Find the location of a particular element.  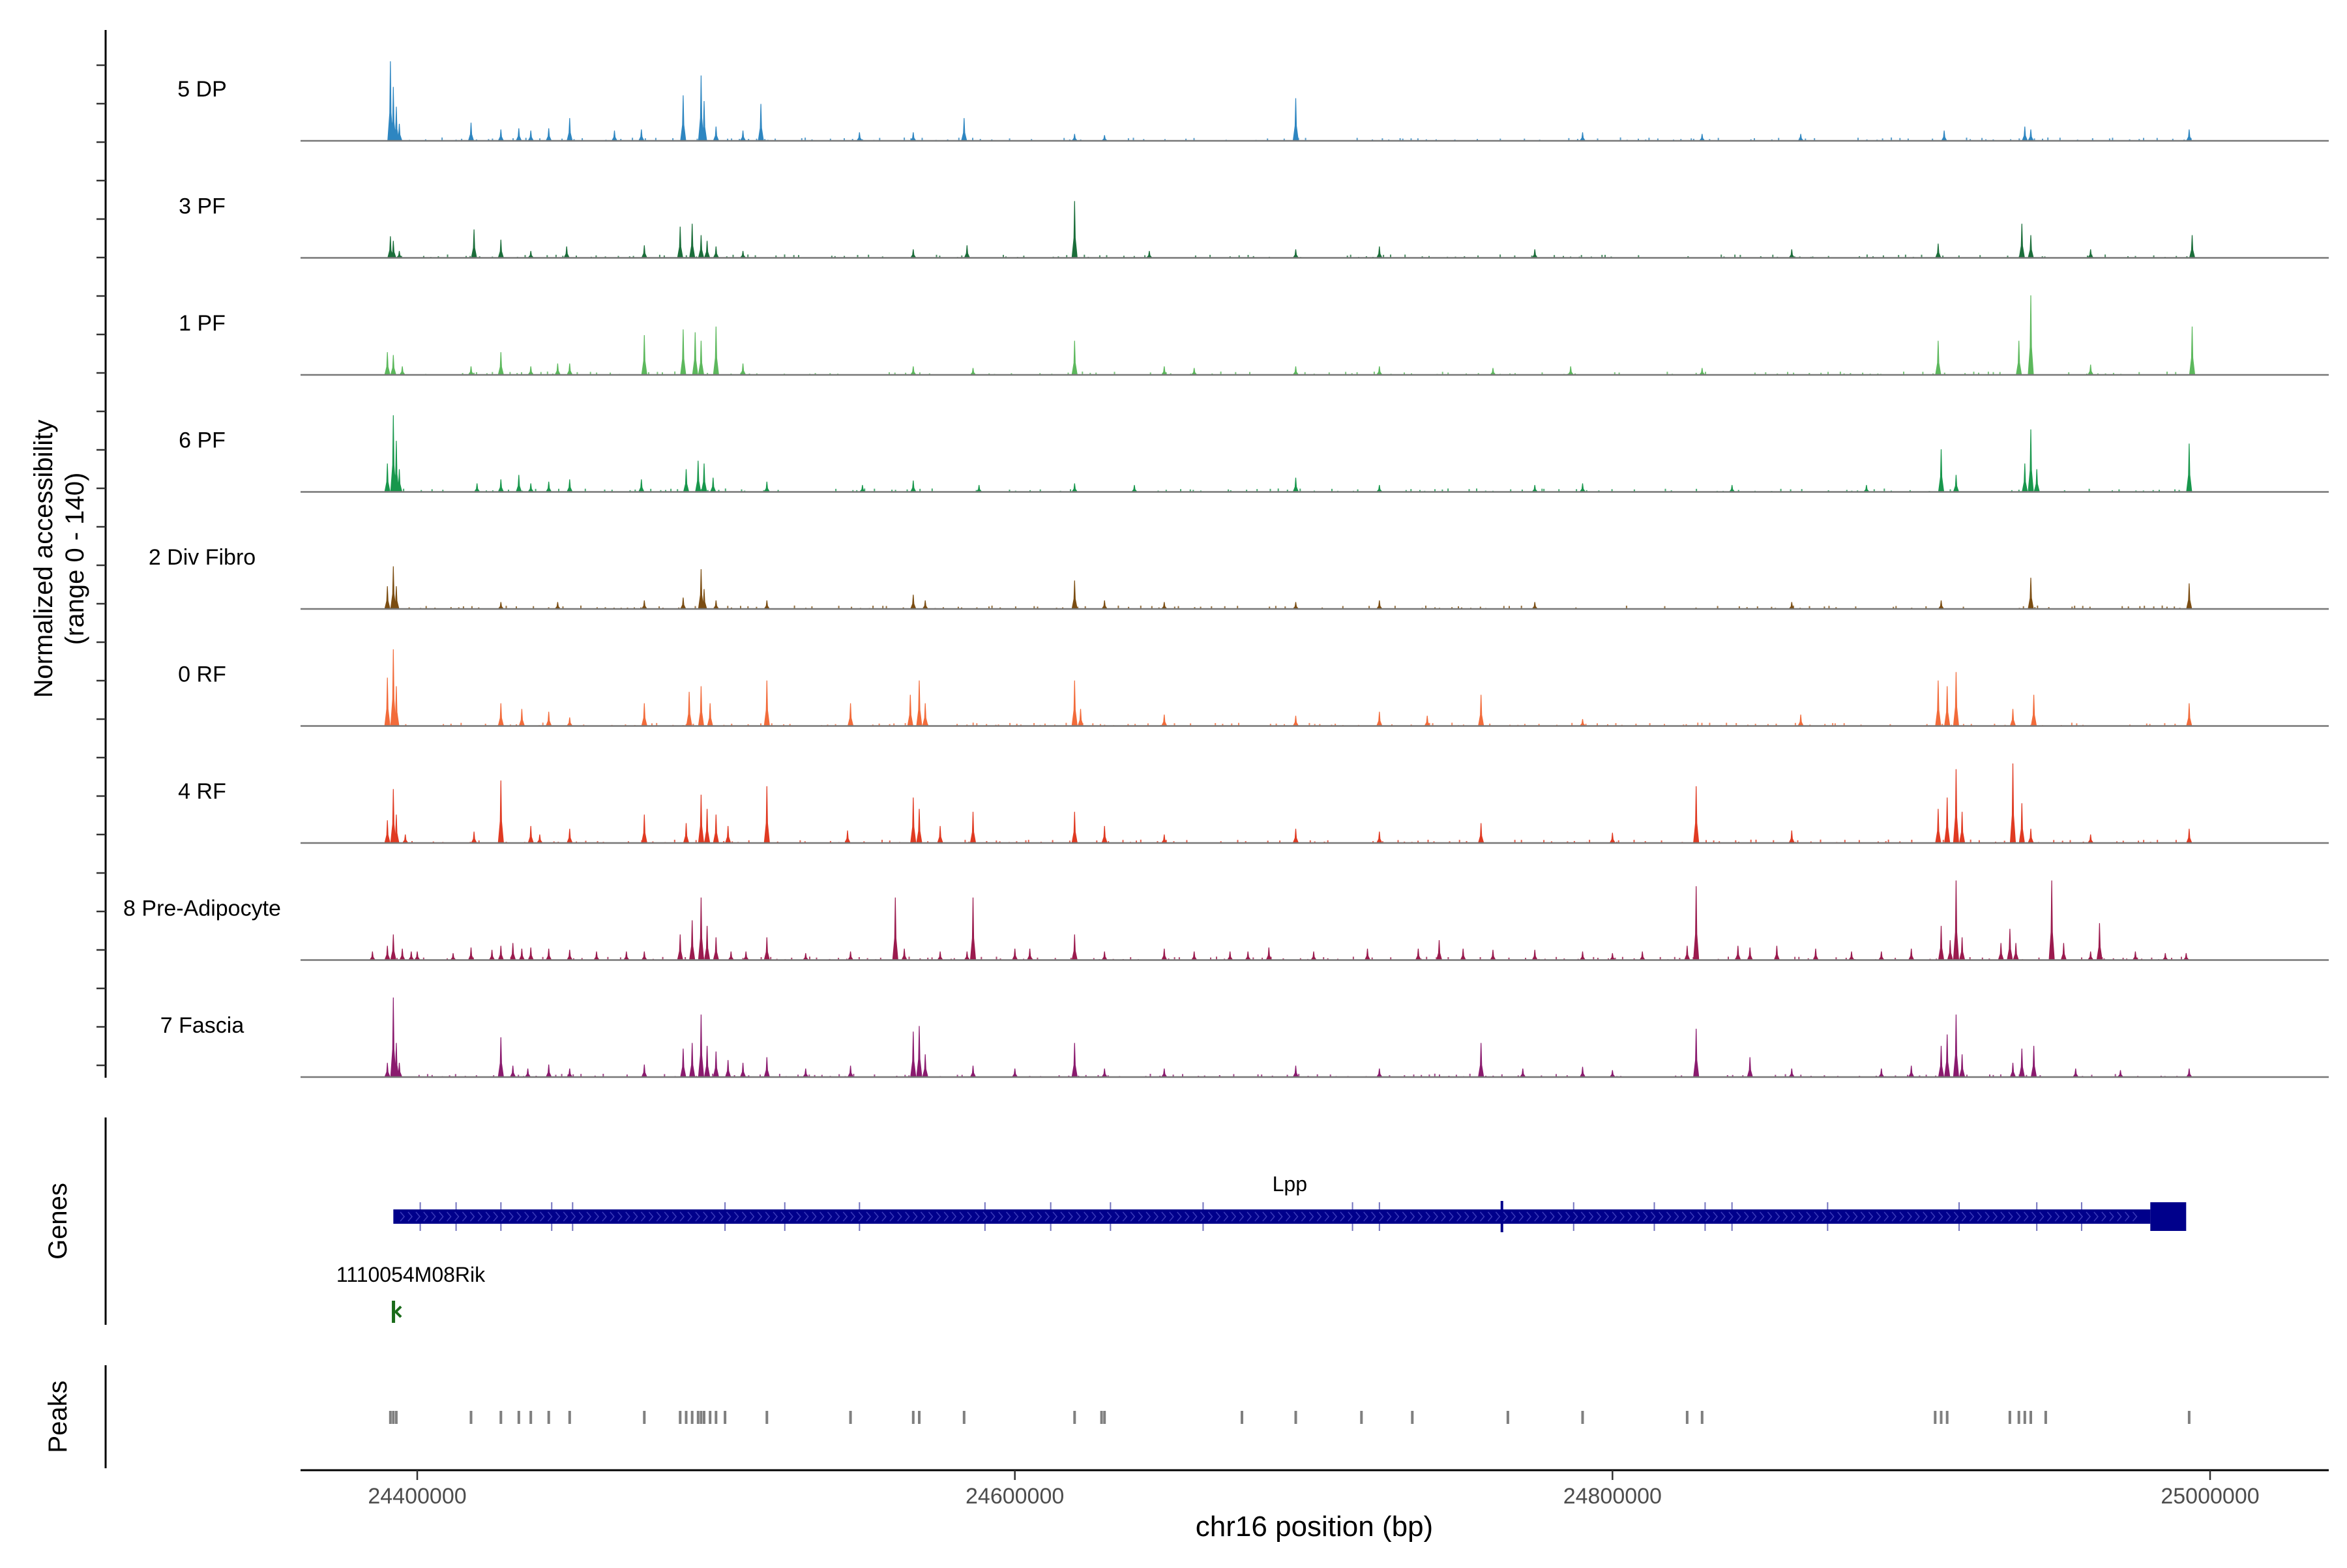

track-label: 1 PF is located at coordinates (202, 324).